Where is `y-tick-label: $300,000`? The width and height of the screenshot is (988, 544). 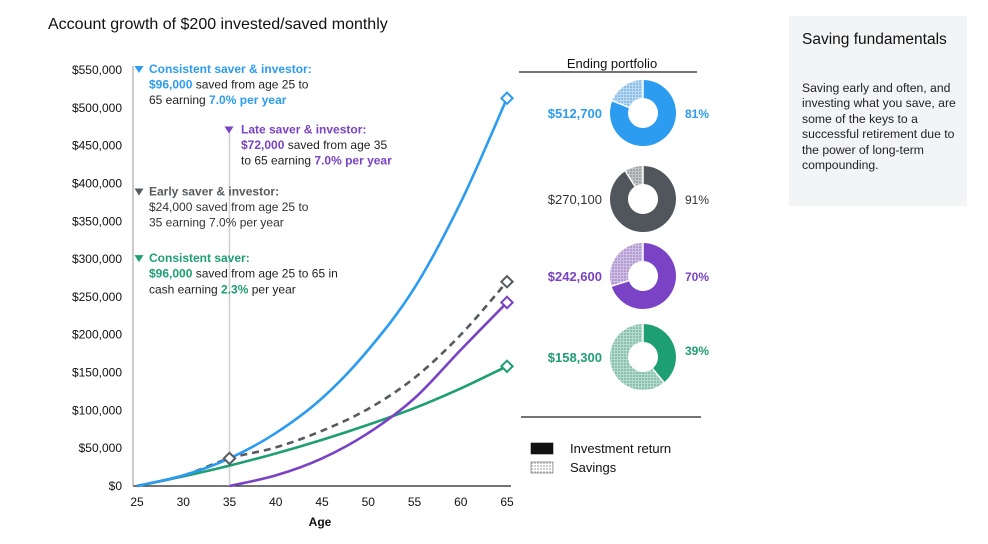 y-tick-label: $300,000 is located at coordinates (97, 259).